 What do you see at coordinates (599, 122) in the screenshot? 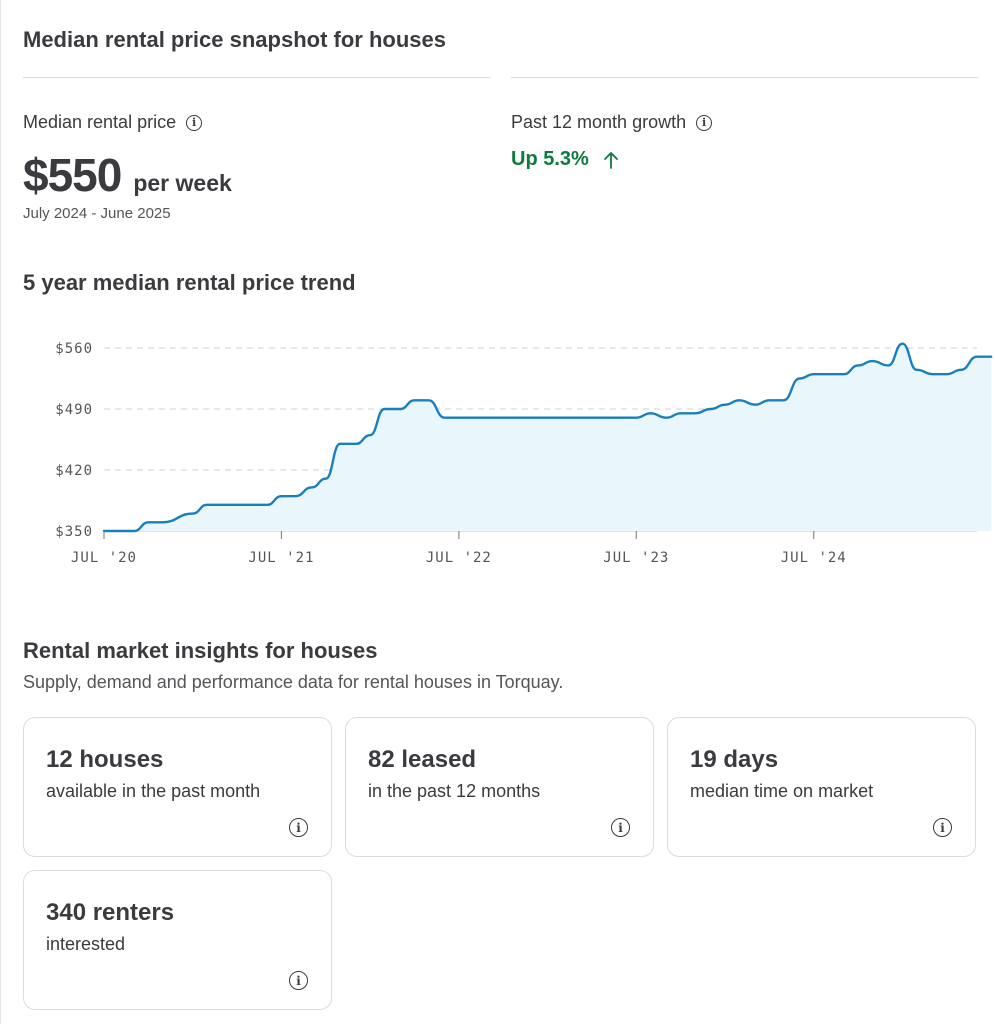
I see `growth-label: Past 12 month growth` at bounding box center [599, 122].